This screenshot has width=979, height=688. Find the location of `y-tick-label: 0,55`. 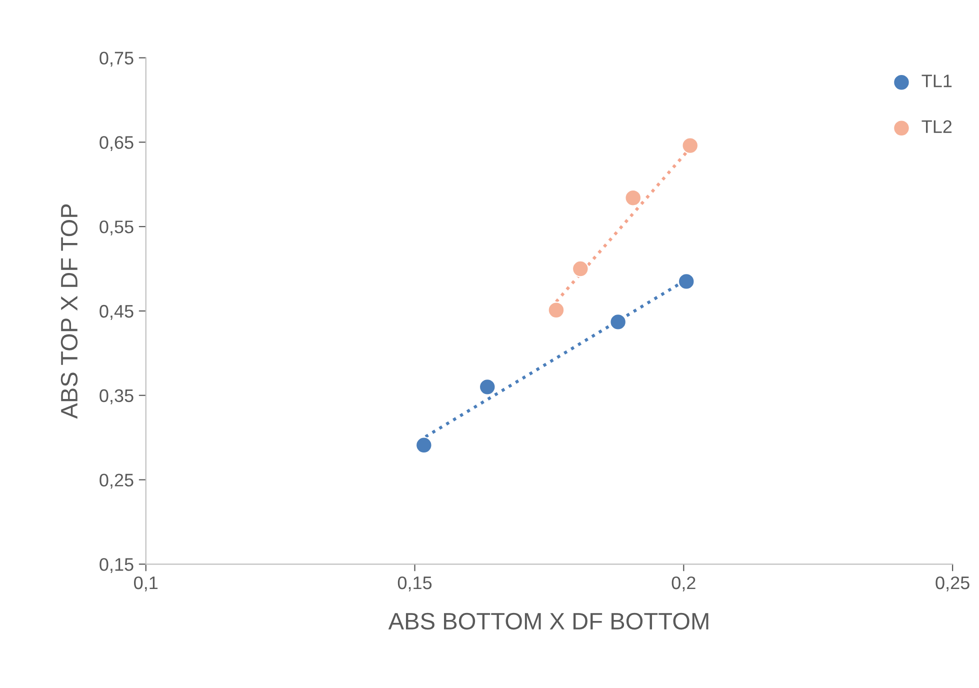

y-tick-label: 0,55 is located at coordinates (117, 228).